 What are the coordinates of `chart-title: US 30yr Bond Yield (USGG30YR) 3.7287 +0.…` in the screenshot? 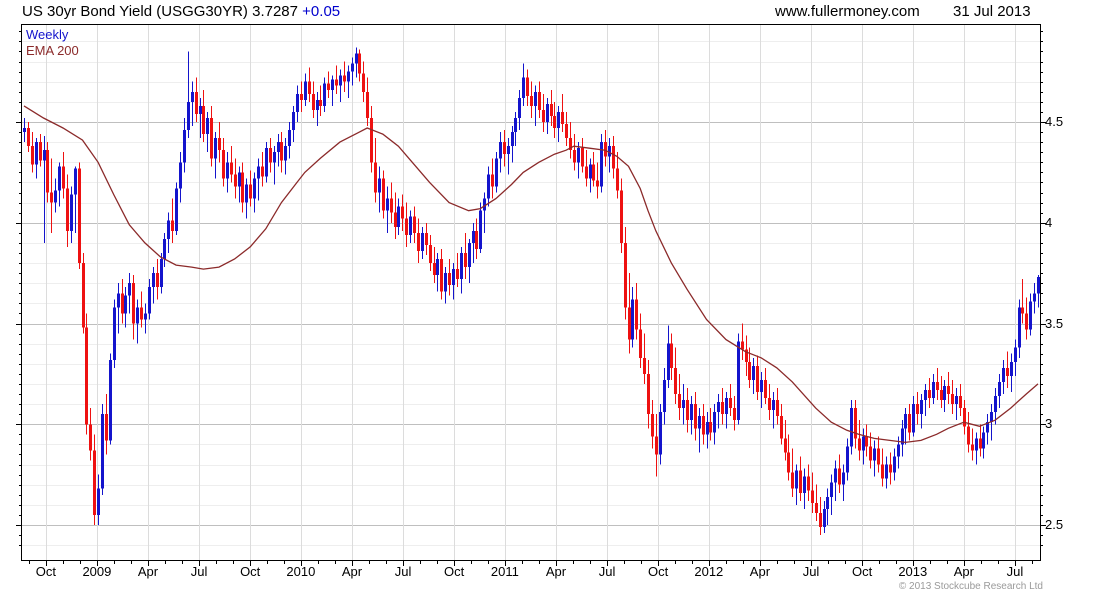 It's located at (181, 11).